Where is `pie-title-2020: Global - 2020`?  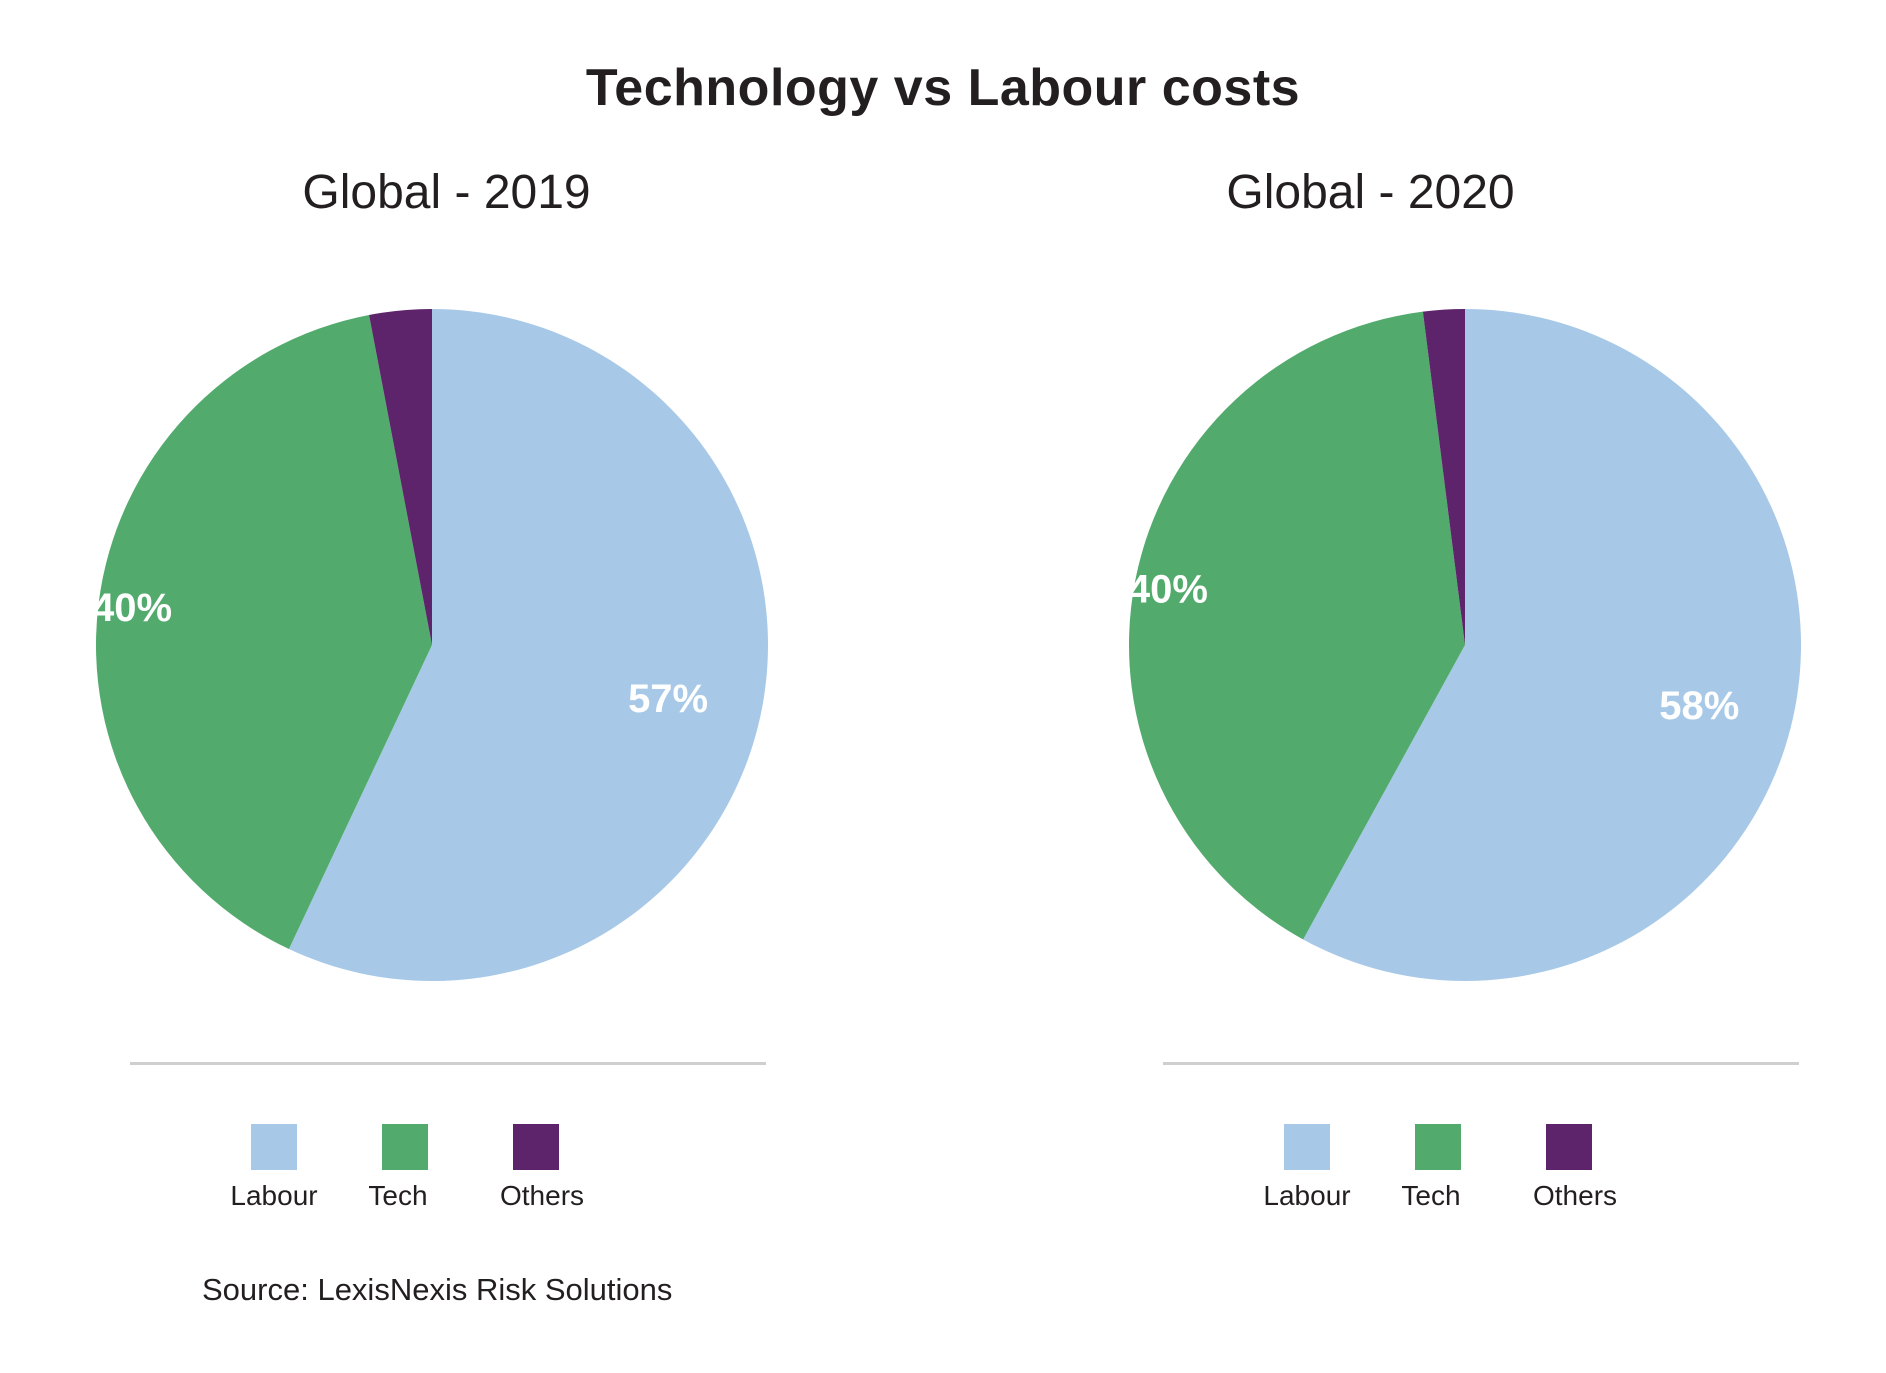
pie-title-2020: Global - 2020 is located at coordinates (1370, 192).